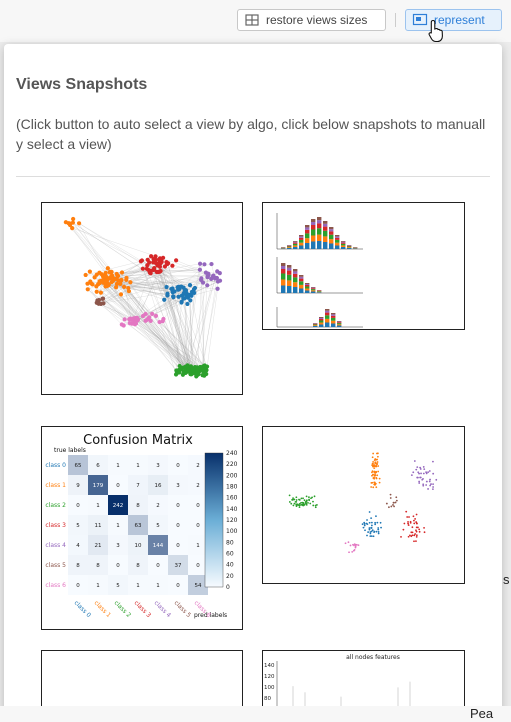 The width and height of the screenshot is (511, 722). Describe the element at coordinates (118, 586) in the screenshot. I see `cm-value: 5` at that location.